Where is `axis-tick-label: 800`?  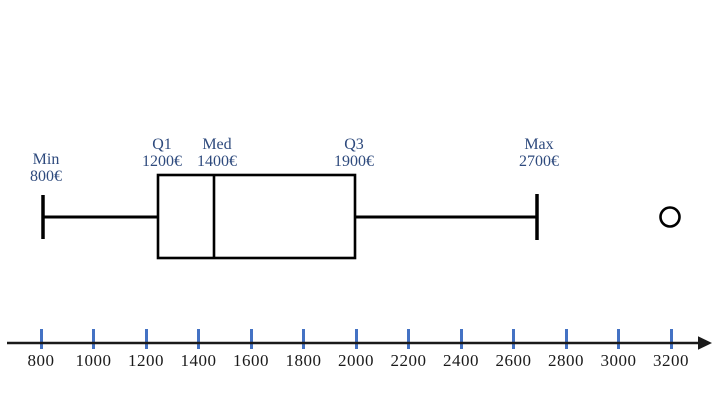 axis-tick-label: 800 is located at coordinates (41, 360).